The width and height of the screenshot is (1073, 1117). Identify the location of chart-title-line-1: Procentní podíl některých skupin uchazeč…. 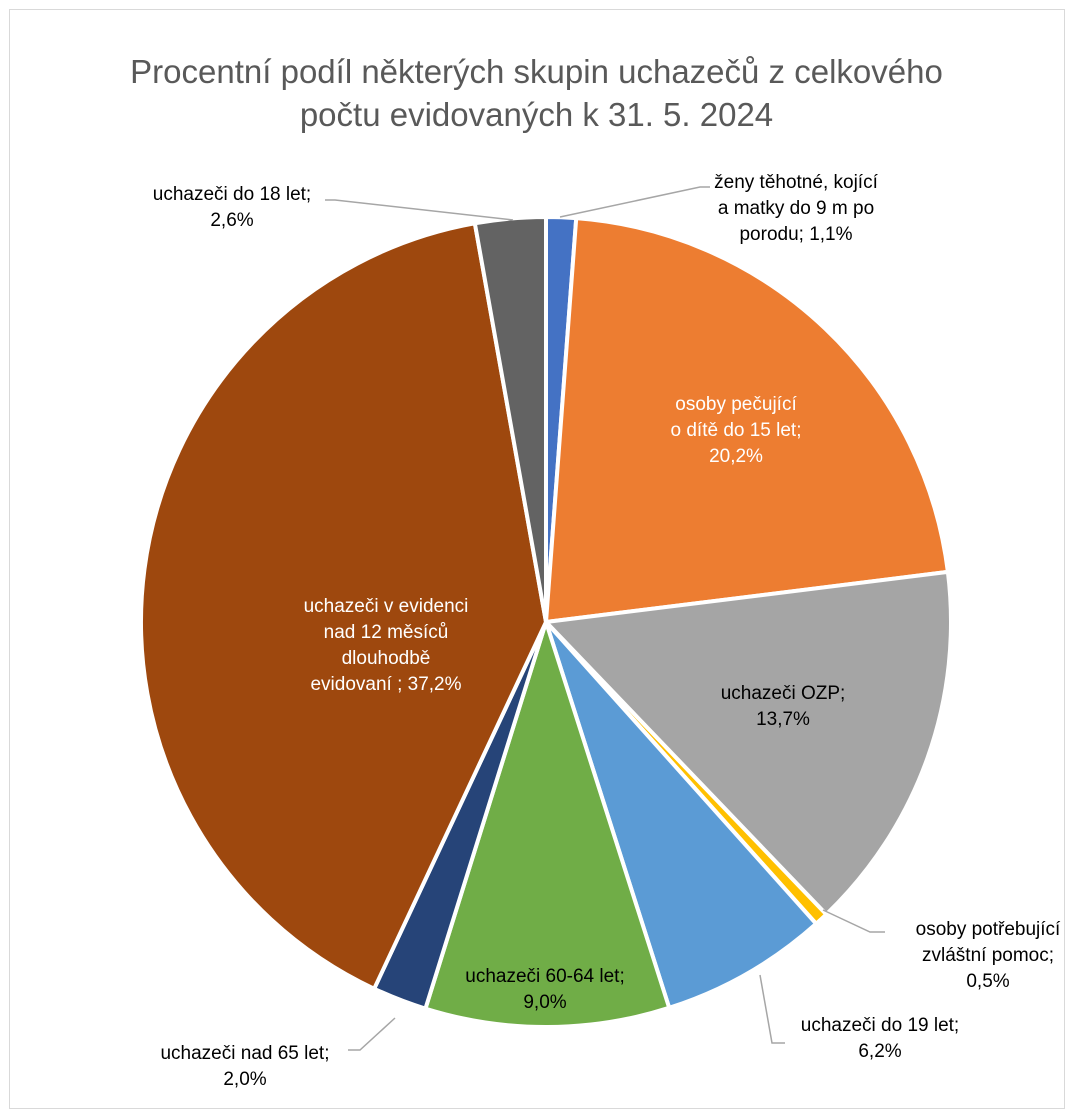
(536, 71).